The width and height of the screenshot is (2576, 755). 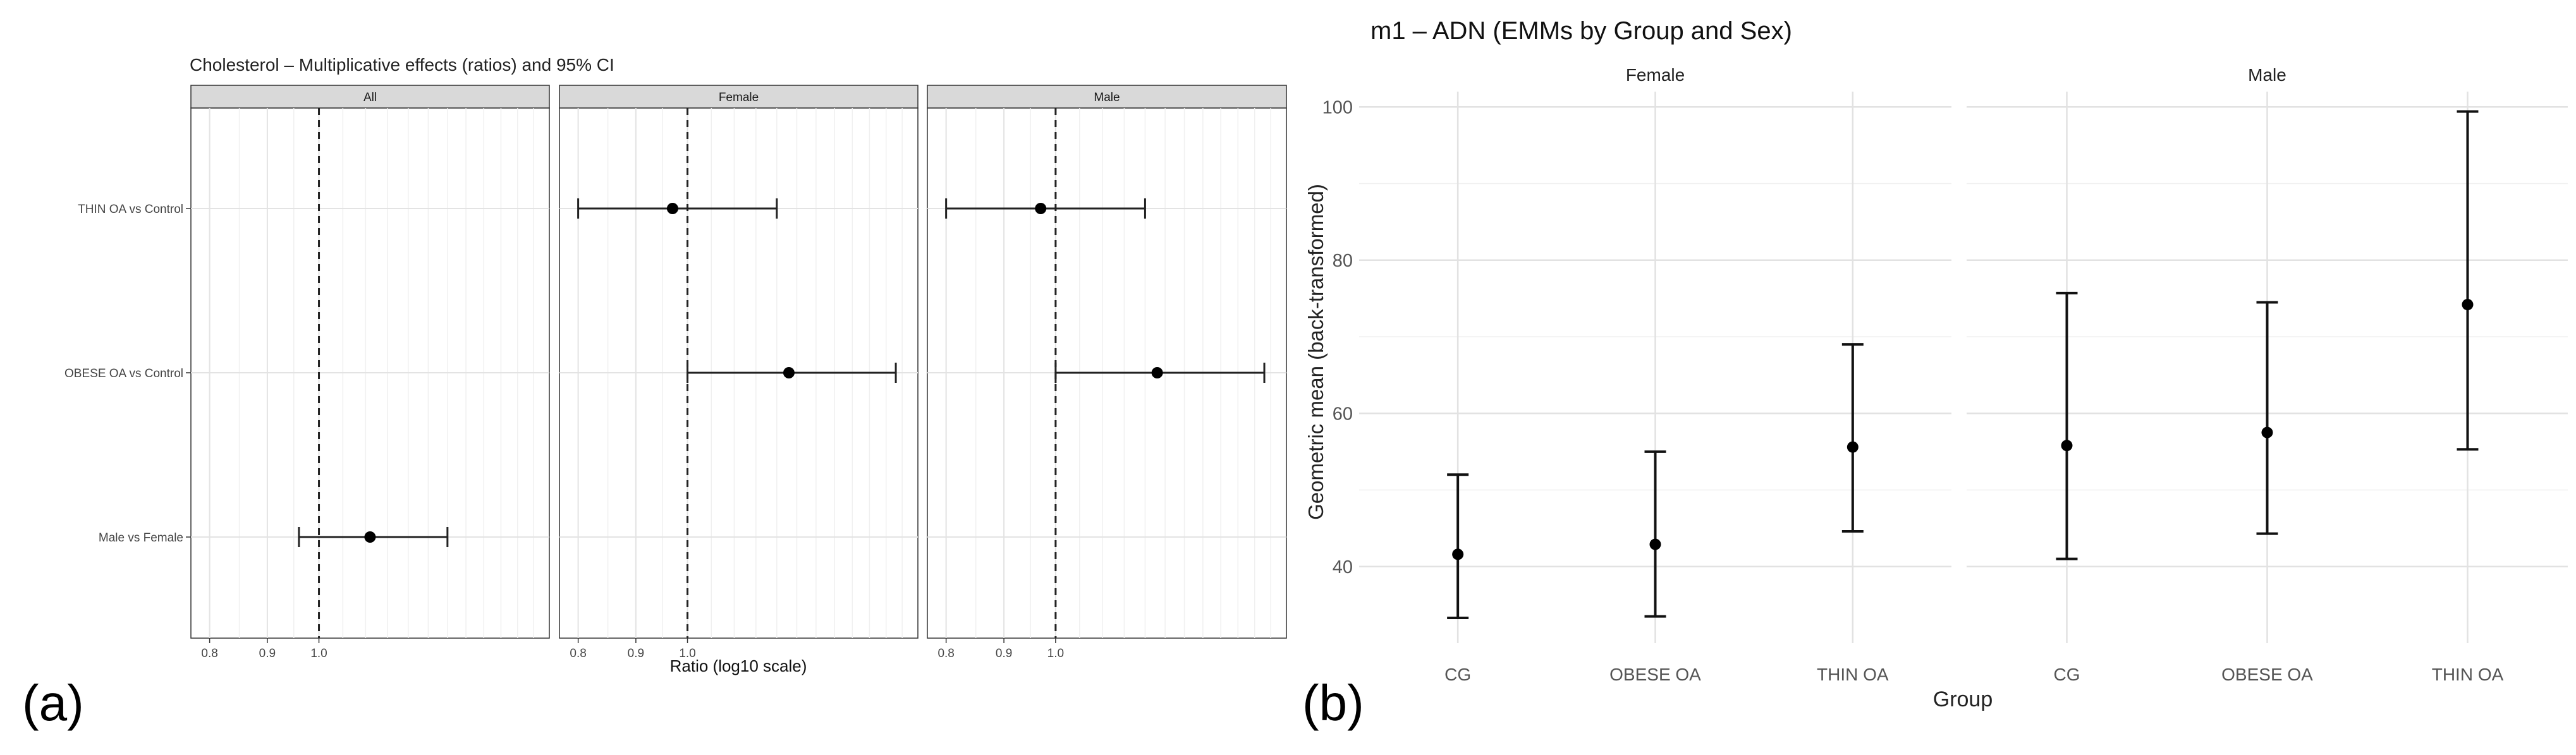 I want to click on y-tick-label: 60, so click(x=1343, y=414).